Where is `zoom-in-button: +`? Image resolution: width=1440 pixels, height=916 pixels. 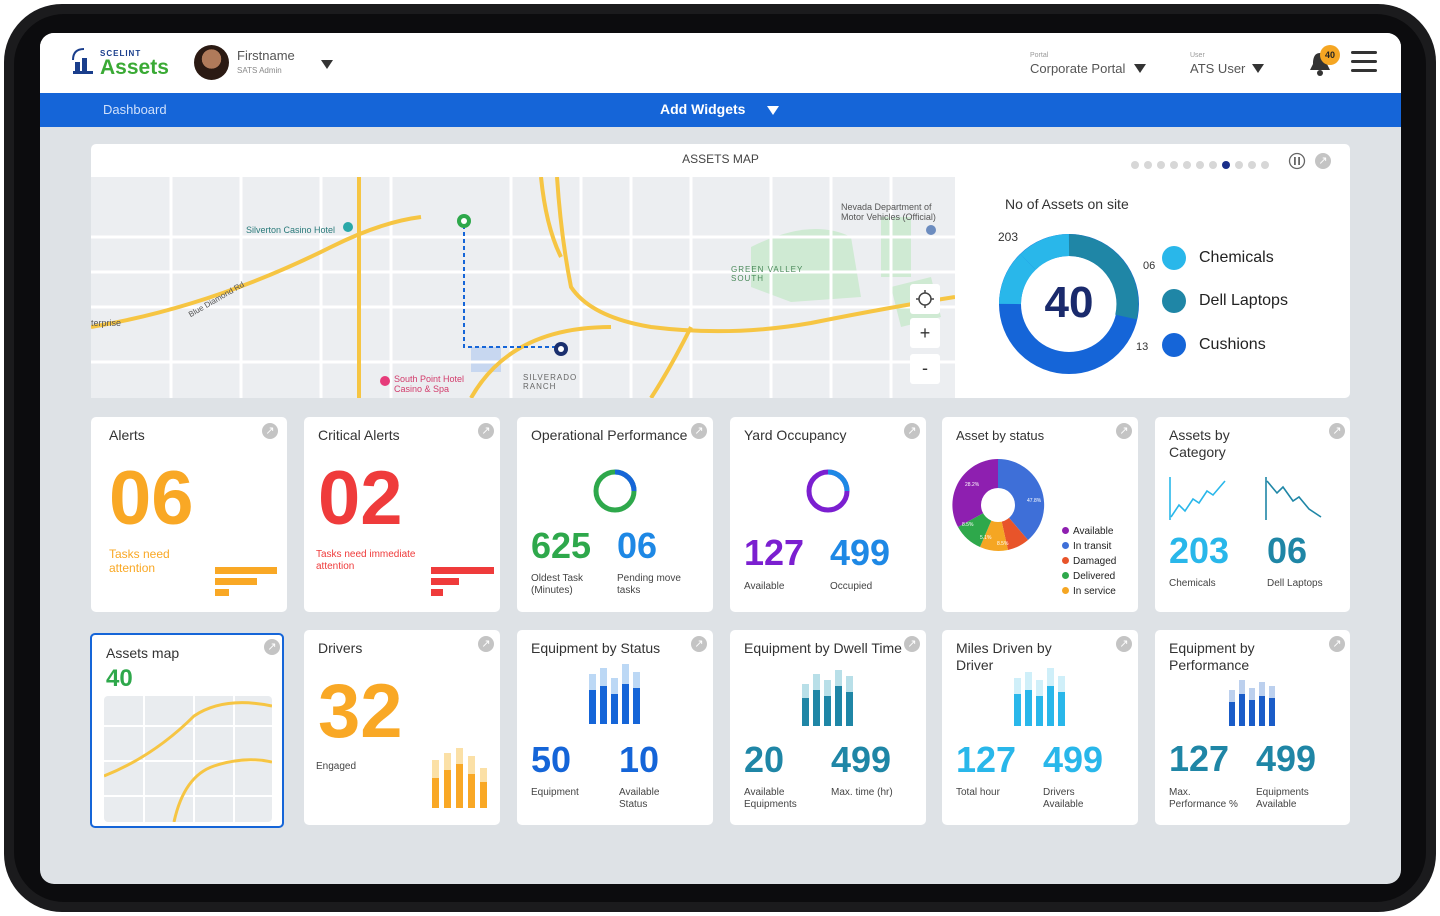
zoom-in-button: + is located at coordinates (925, 333).